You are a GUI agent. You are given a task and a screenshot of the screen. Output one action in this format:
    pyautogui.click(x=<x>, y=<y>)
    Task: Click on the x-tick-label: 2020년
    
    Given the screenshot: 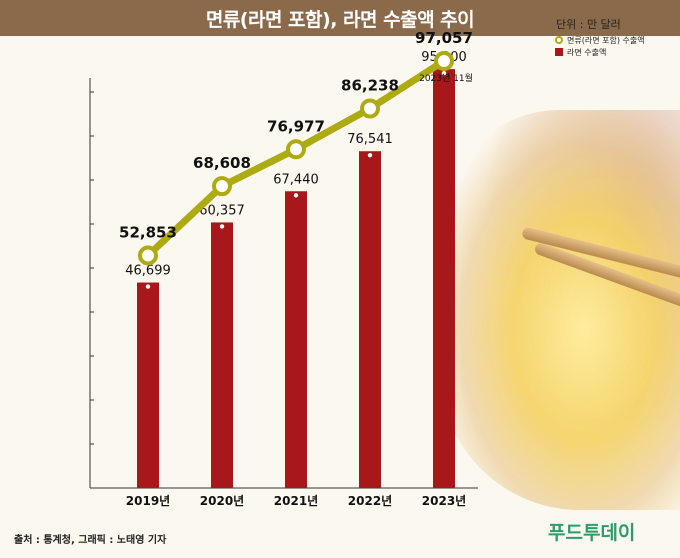 What is the action you would take?
    pyautogui.click(x=222, y=501)
    